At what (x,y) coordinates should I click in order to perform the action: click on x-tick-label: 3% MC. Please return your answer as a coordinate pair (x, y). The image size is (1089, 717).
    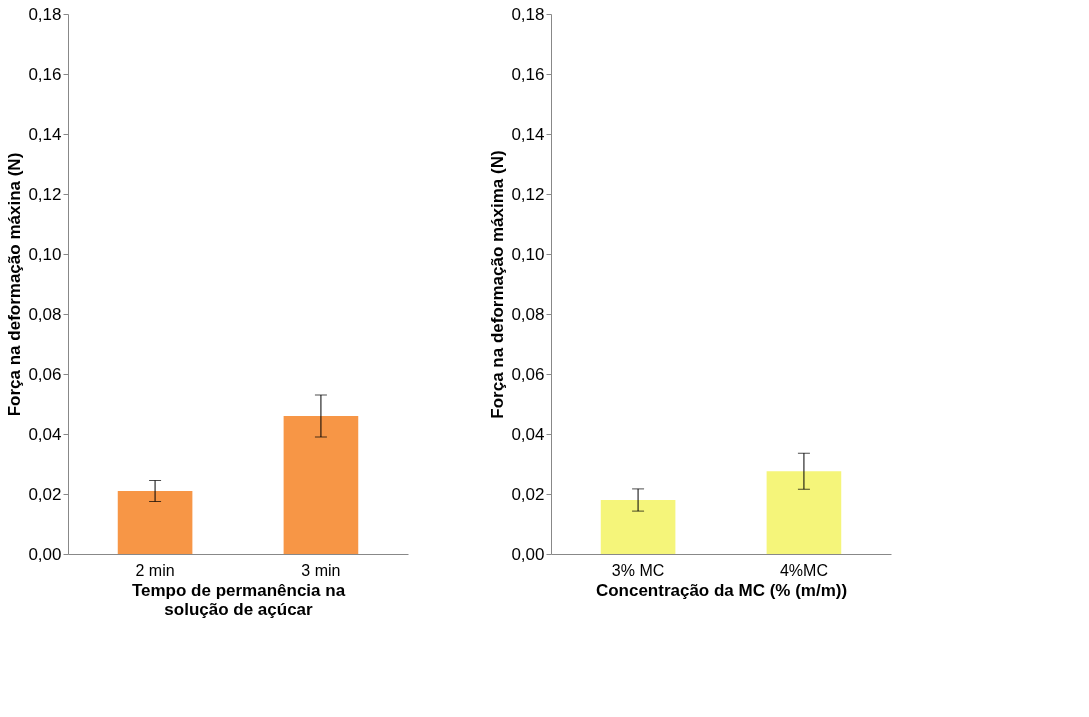
    Looking at the image, I should click on (638, 570).